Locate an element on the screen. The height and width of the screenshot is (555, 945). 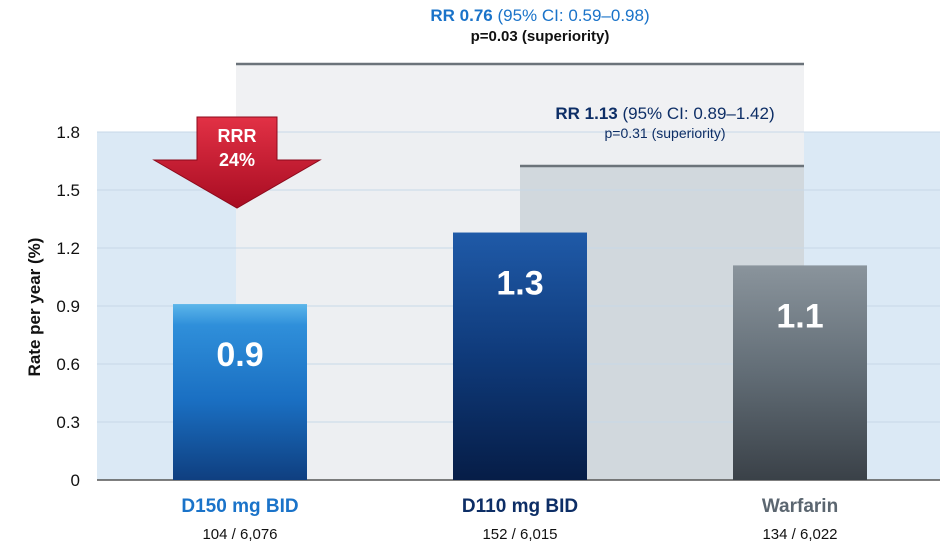
bar-warfarin is located at coordinates (800, 372).